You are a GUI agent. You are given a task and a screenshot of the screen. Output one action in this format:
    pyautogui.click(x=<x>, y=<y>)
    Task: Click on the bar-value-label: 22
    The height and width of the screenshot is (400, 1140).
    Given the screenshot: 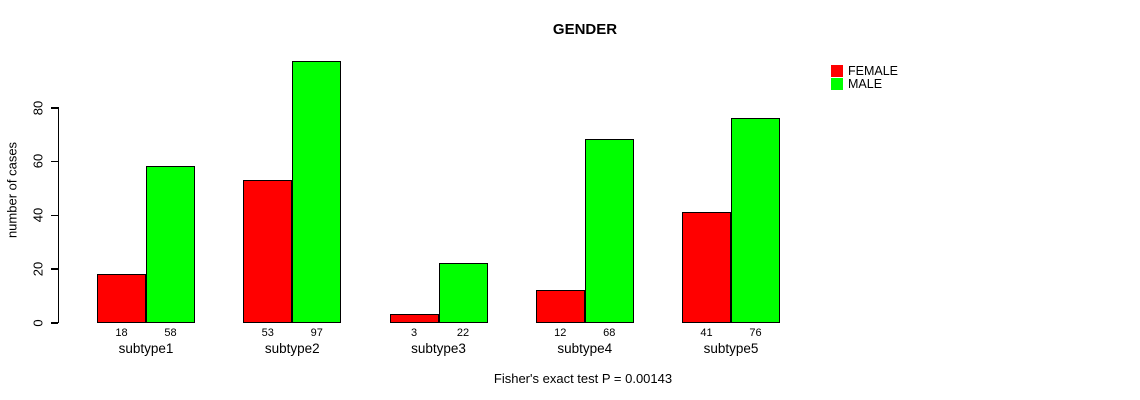 What is the action you would take?
    pyautogui.click(x=463, y=333)
    